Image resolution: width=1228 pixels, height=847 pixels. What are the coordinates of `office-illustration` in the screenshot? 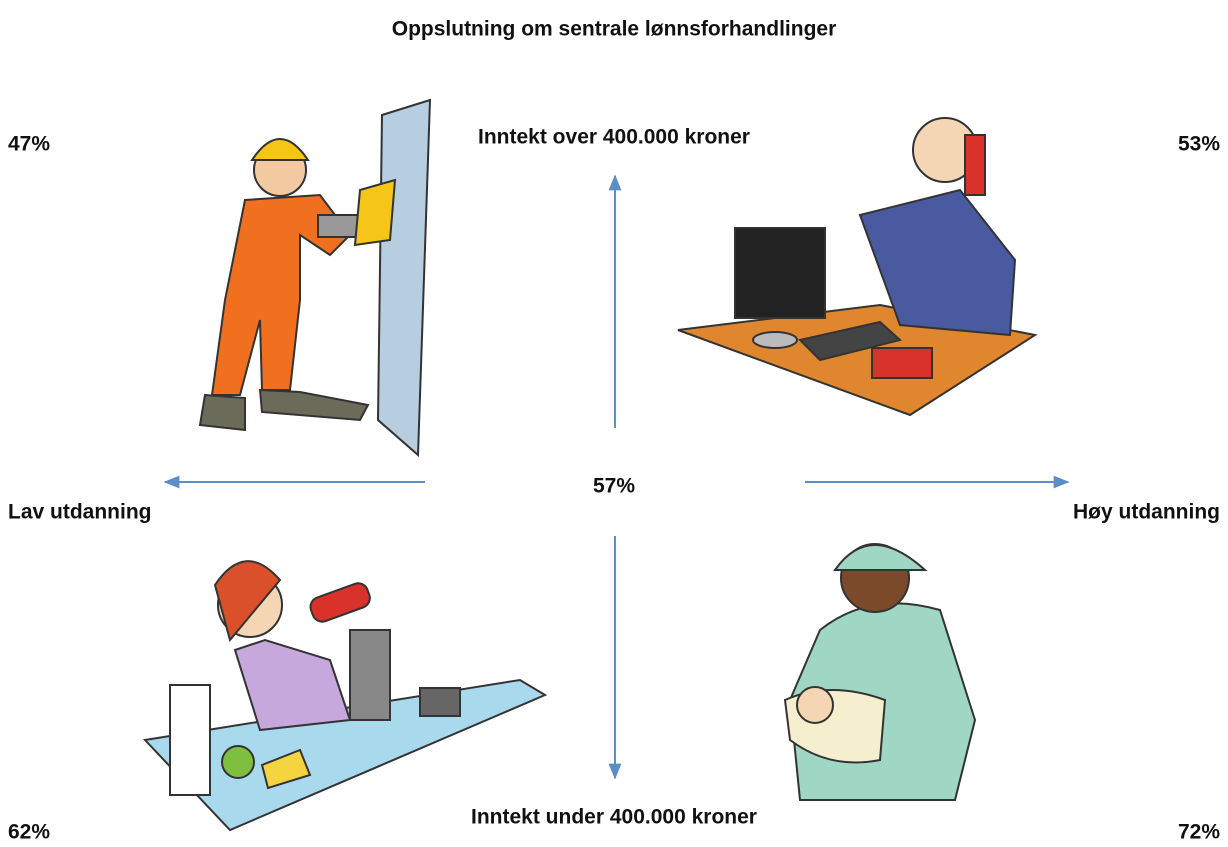 It's located at (857, 267).